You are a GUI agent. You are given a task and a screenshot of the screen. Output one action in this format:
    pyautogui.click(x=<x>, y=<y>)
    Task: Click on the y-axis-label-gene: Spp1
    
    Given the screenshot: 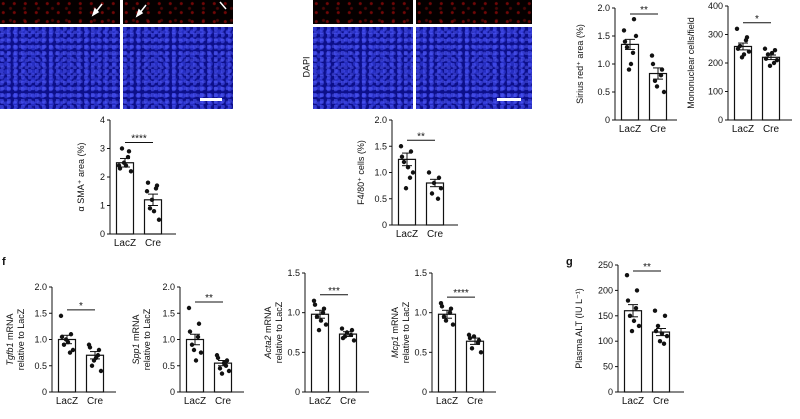 What is the action you would take?
    pyautogui.click(x=136, y=353)
    